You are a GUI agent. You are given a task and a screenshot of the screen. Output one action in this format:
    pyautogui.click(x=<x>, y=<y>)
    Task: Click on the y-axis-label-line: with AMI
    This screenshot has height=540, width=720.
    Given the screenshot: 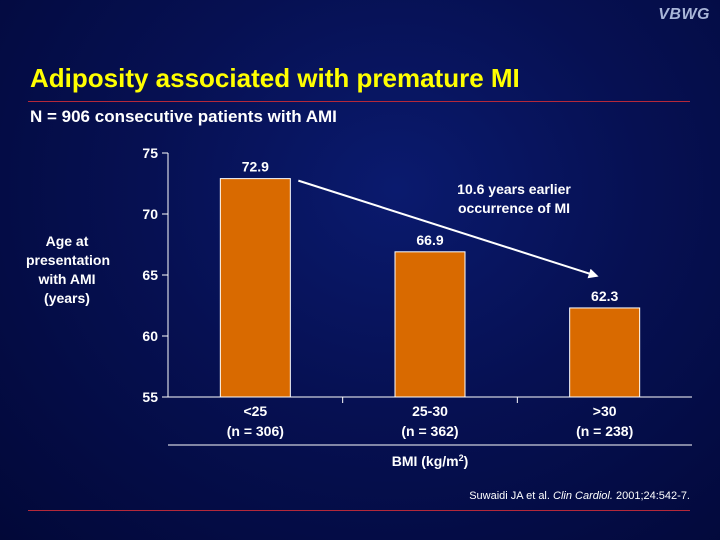 What is the action you would take?
    pyautogui.click(x=67, y=279)
    